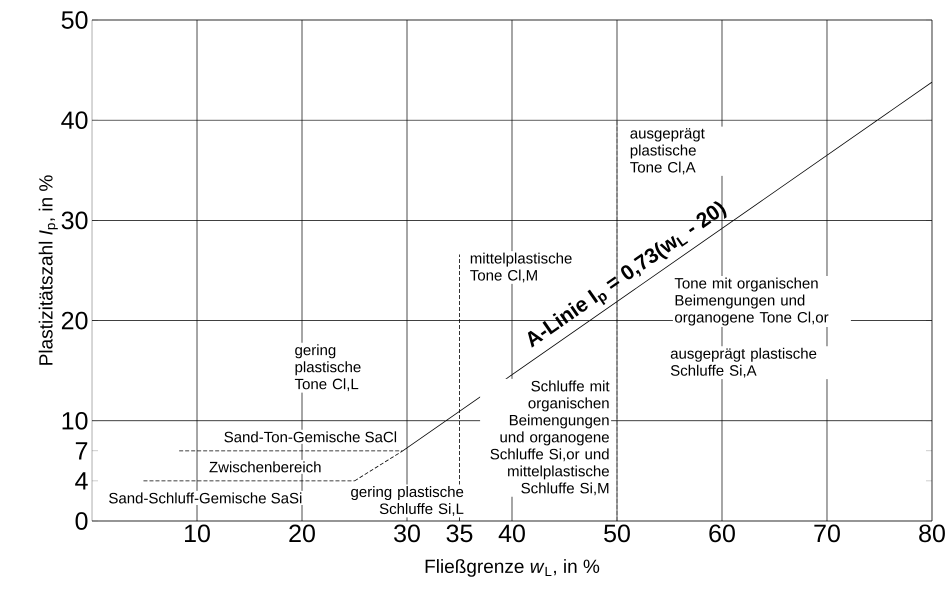 Image resolution: width=950 pixels, height=604 pixels. I want to click on x-tick-label: 10, so click(197, 533).